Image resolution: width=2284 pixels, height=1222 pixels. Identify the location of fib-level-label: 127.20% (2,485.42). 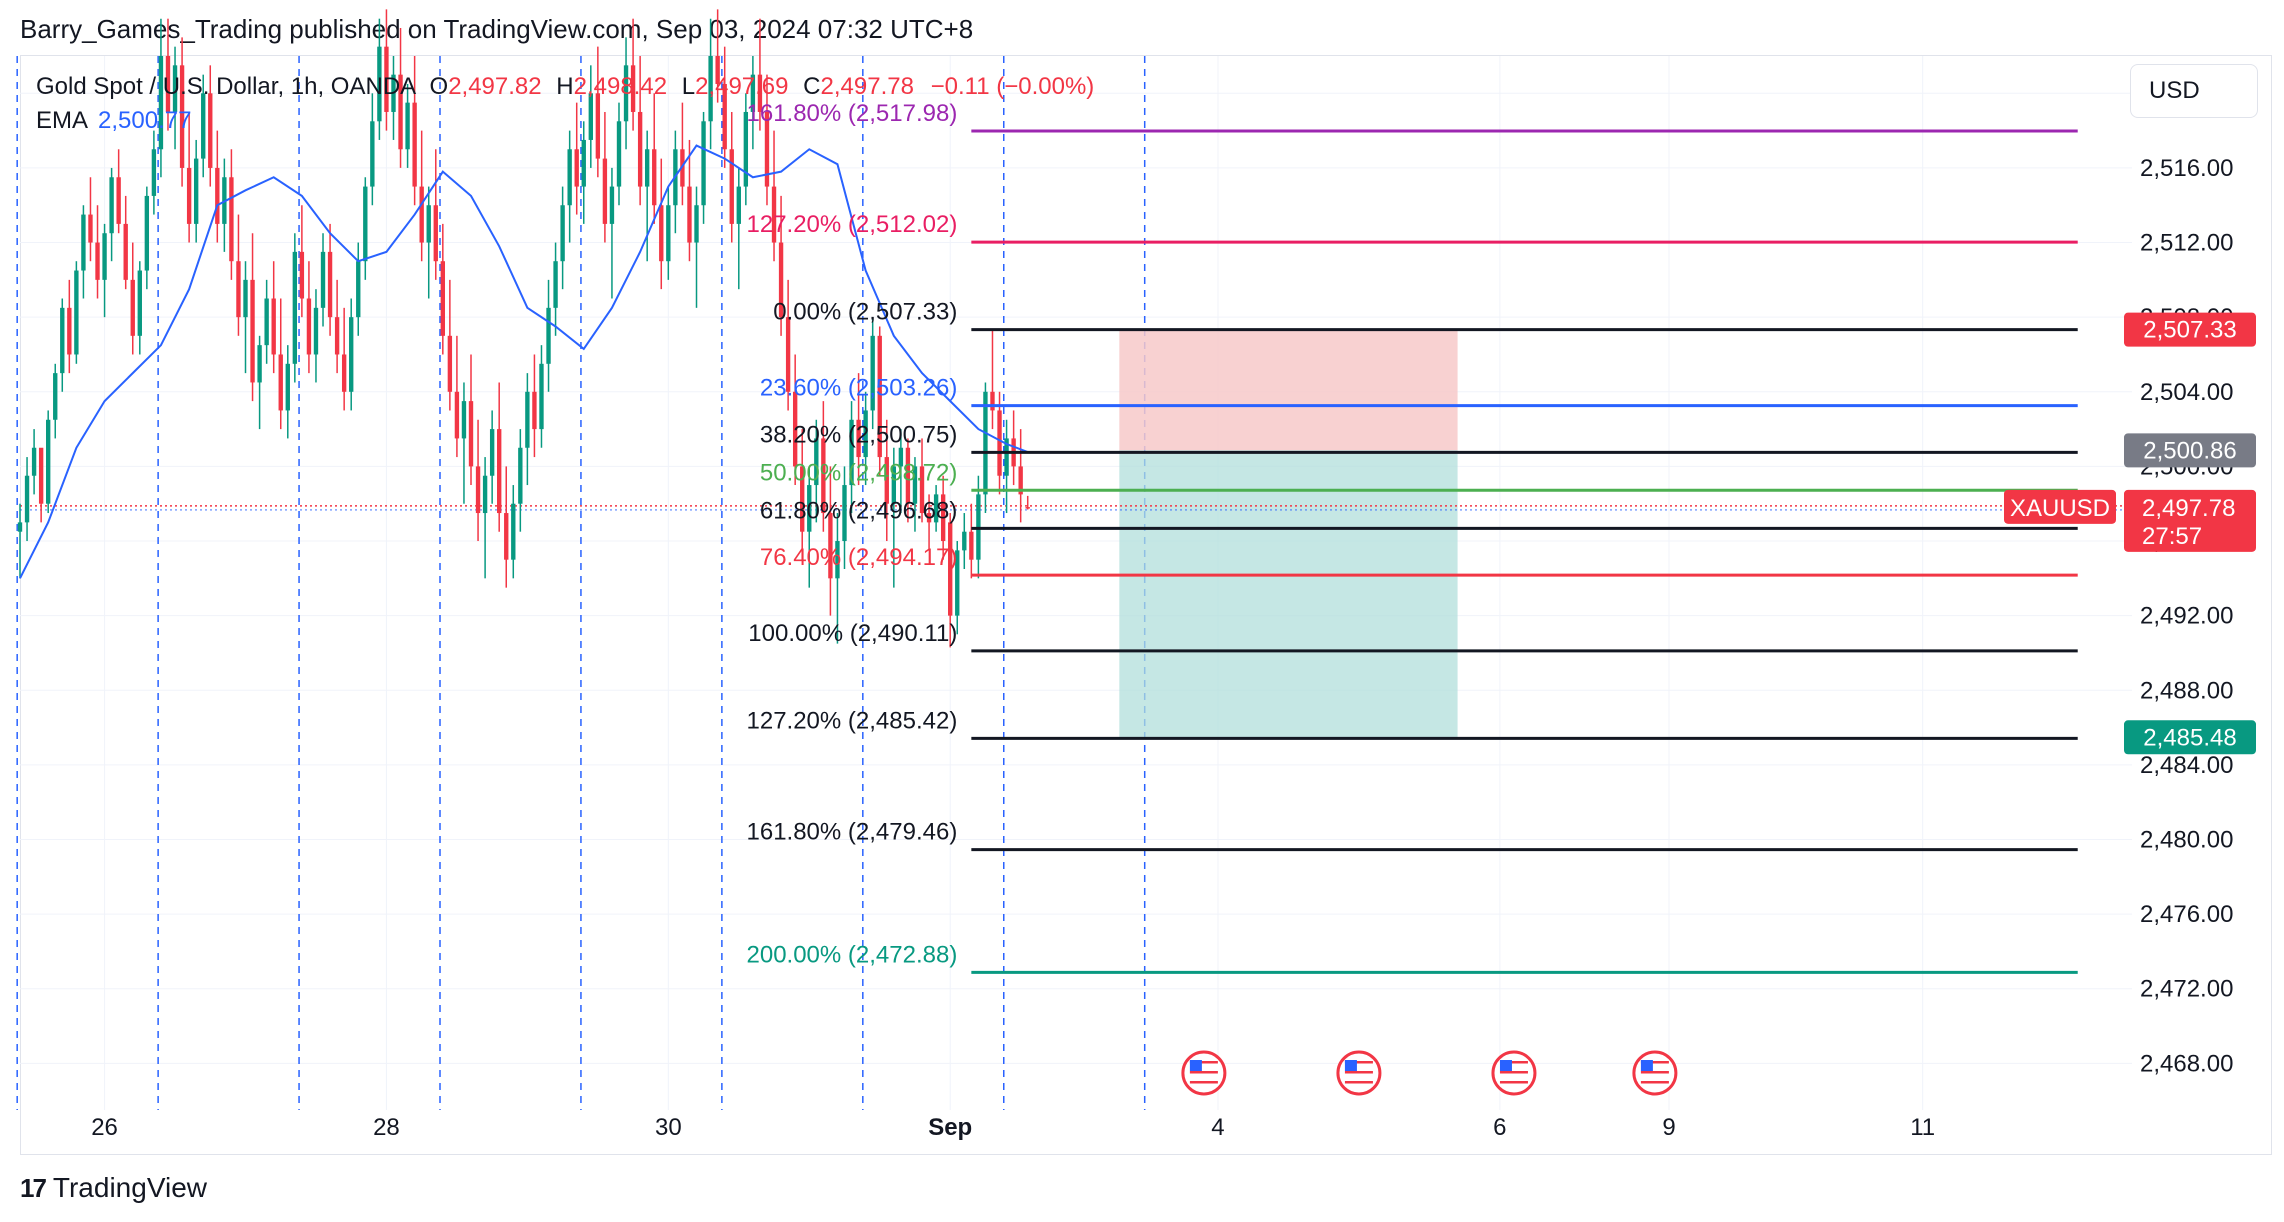
(852, 720).